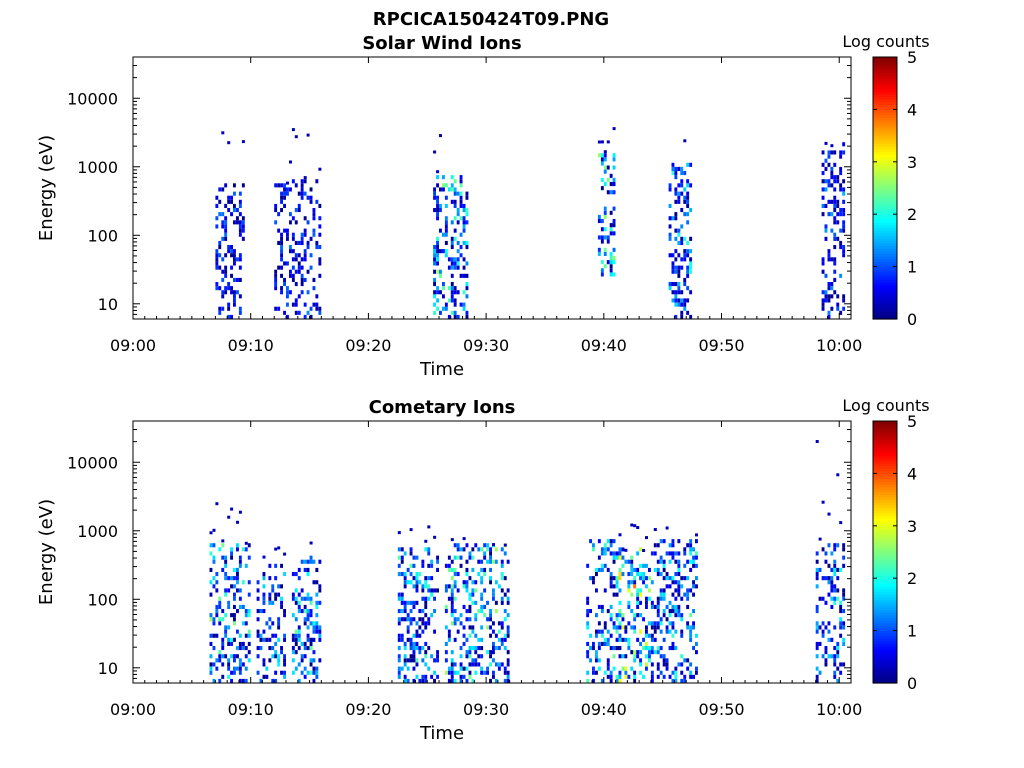 This screenshot has width=1024, height=768. What do you see at coordinates (912, 683) in the screenshot?
I see `colorbar-tick-label: 0` at bounding box center [912, 683].